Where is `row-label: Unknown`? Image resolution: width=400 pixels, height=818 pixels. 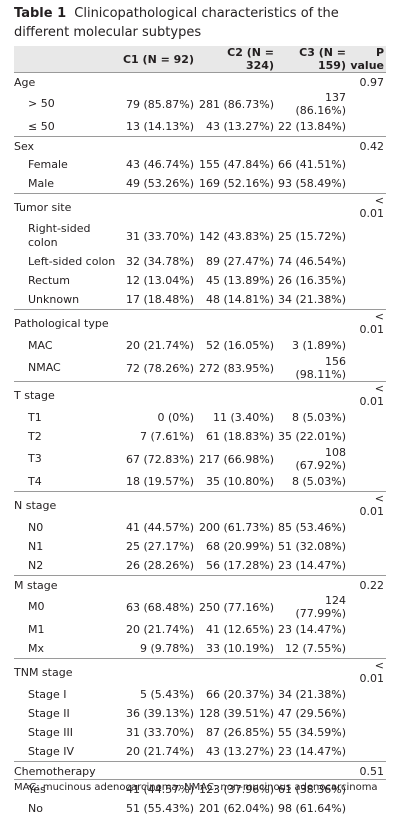 row-label: Unknown is located at coordinates (68, 300).